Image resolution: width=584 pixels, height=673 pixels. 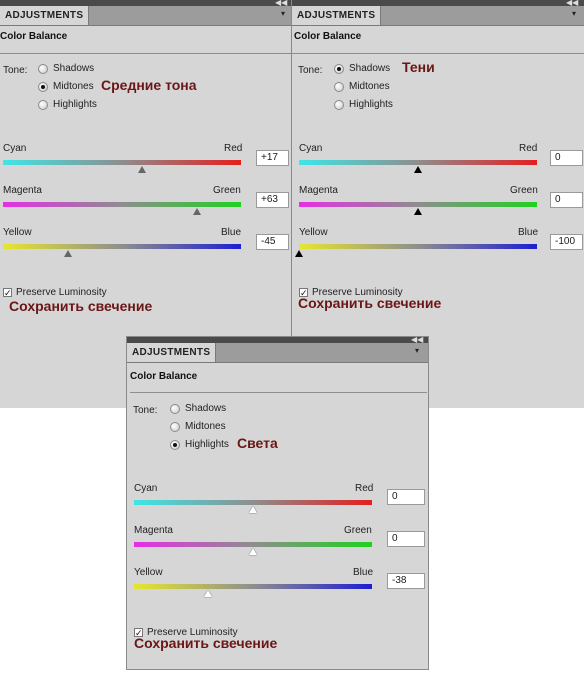 What do you see at coordinates (272, 242) in the screenshot?
I see `yellow-blue-value-input: -45` at bounding box center [272, 242].